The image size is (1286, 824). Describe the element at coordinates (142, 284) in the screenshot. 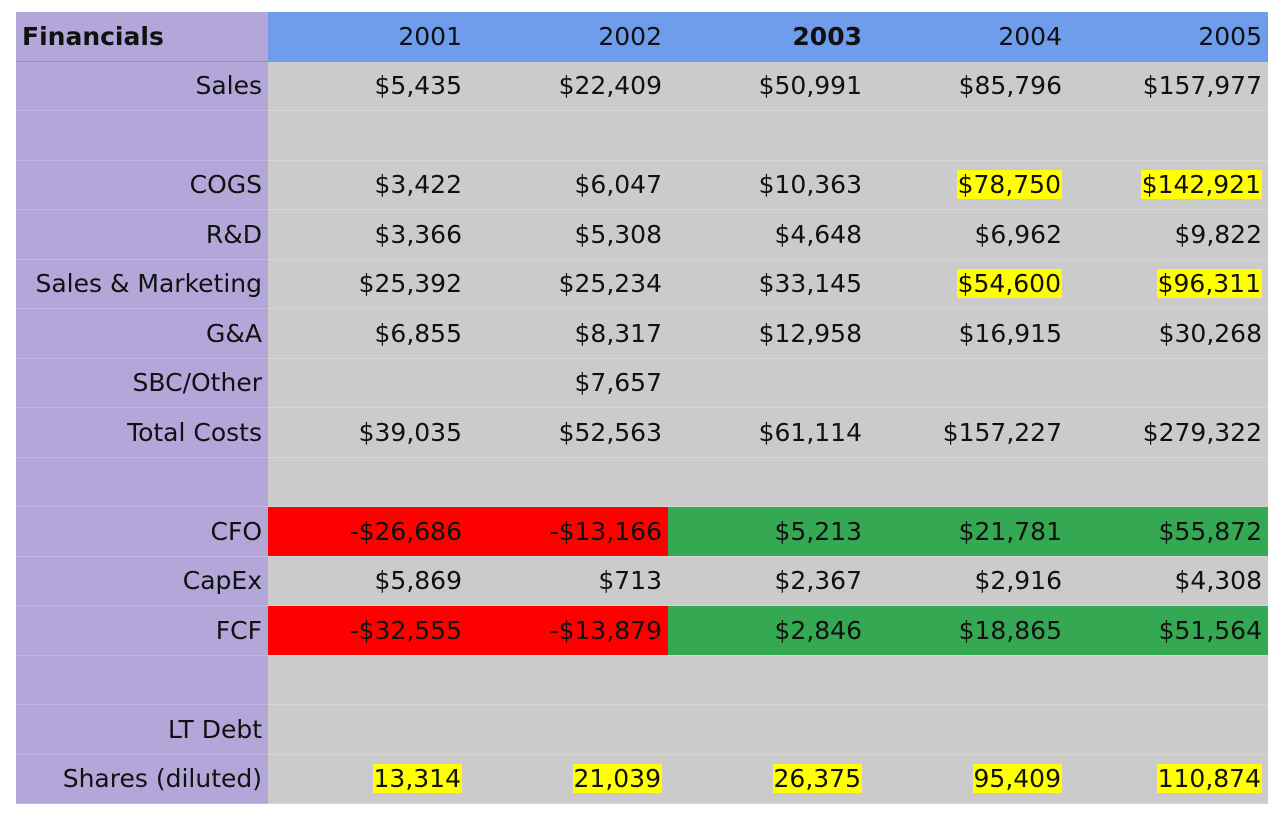

I see `row-label: Sales & Marketing` at that location.